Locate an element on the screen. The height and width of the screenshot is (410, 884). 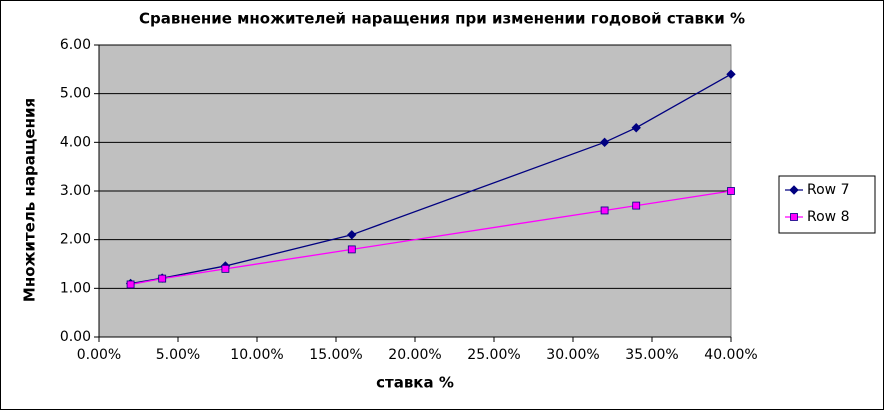
y-tick-label: 0.00 is located at coordinates (75, 337).